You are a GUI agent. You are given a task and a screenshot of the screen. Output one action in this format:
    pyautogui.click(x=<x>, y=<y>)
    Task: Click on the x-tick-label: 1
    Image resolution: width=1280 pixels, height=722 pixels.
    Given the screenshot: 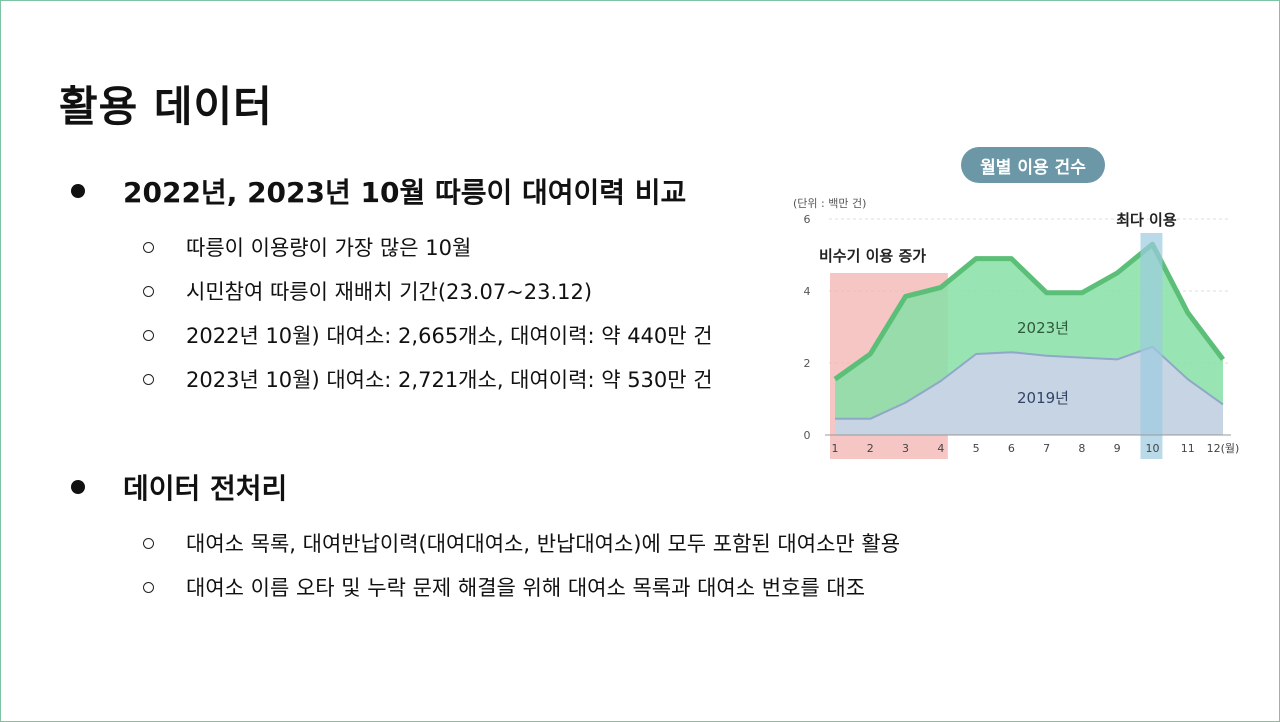 What is the action you would take?
    pyautogui.click(x=835, y=448)
    